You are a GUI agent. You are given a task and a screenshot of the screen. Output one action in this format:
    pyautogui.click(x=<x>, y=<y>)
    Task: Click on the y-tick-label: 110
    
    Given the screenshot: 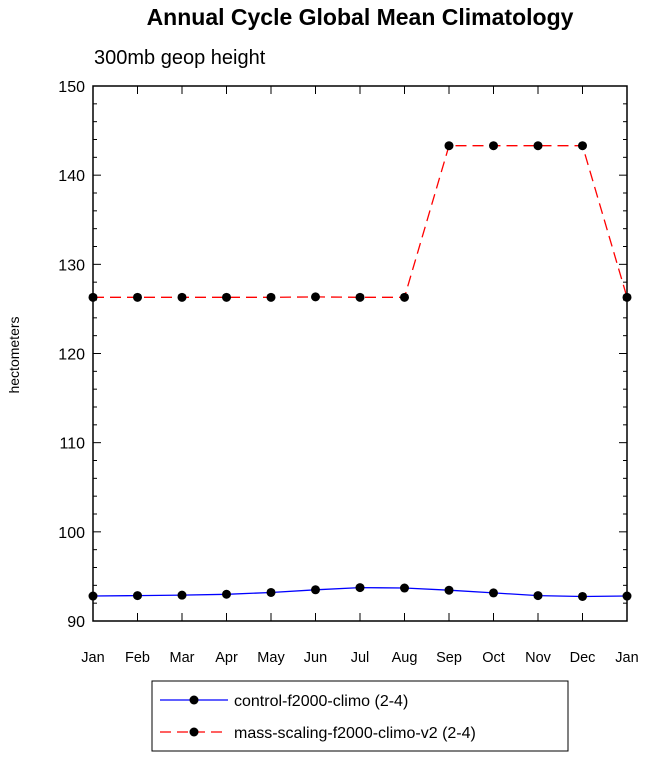 What is the action you would take?
    pyautogui.click(x=72, y=444)
    